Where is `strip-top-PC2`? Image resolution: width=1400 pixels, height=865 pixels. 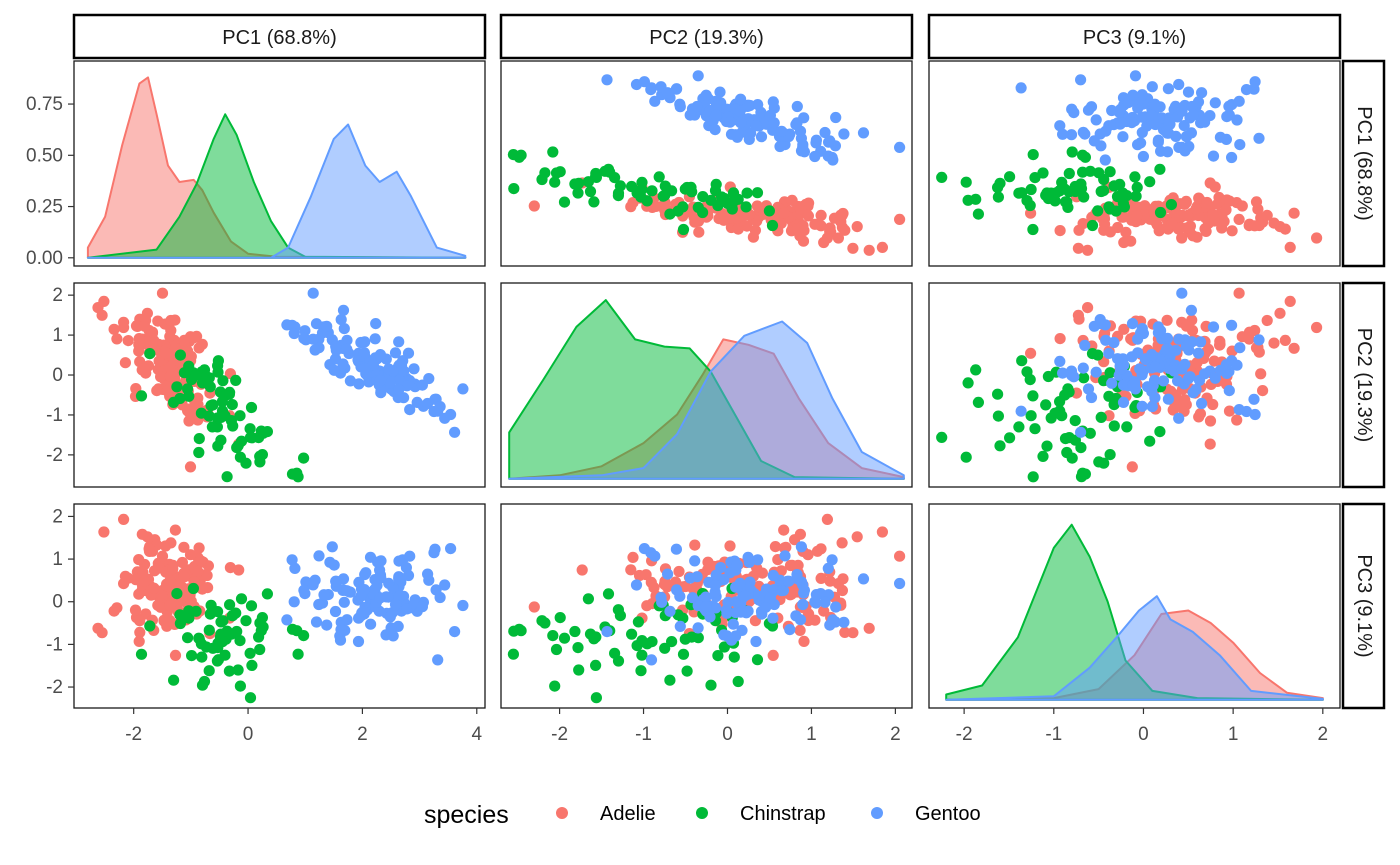
strip-top-PC2 is located at coordinates (706, 36).